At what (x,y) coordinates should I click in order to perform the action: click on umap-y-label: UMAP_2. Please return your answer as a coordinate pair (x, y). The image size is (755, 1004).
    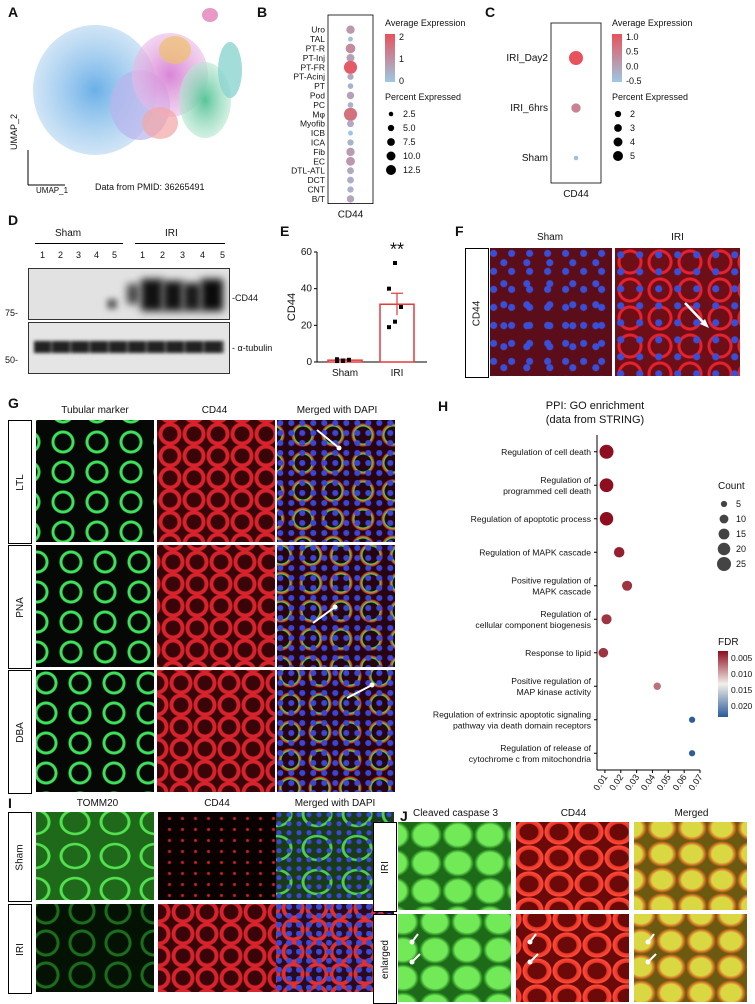
    Looking at the image, I should click on (14, 131).